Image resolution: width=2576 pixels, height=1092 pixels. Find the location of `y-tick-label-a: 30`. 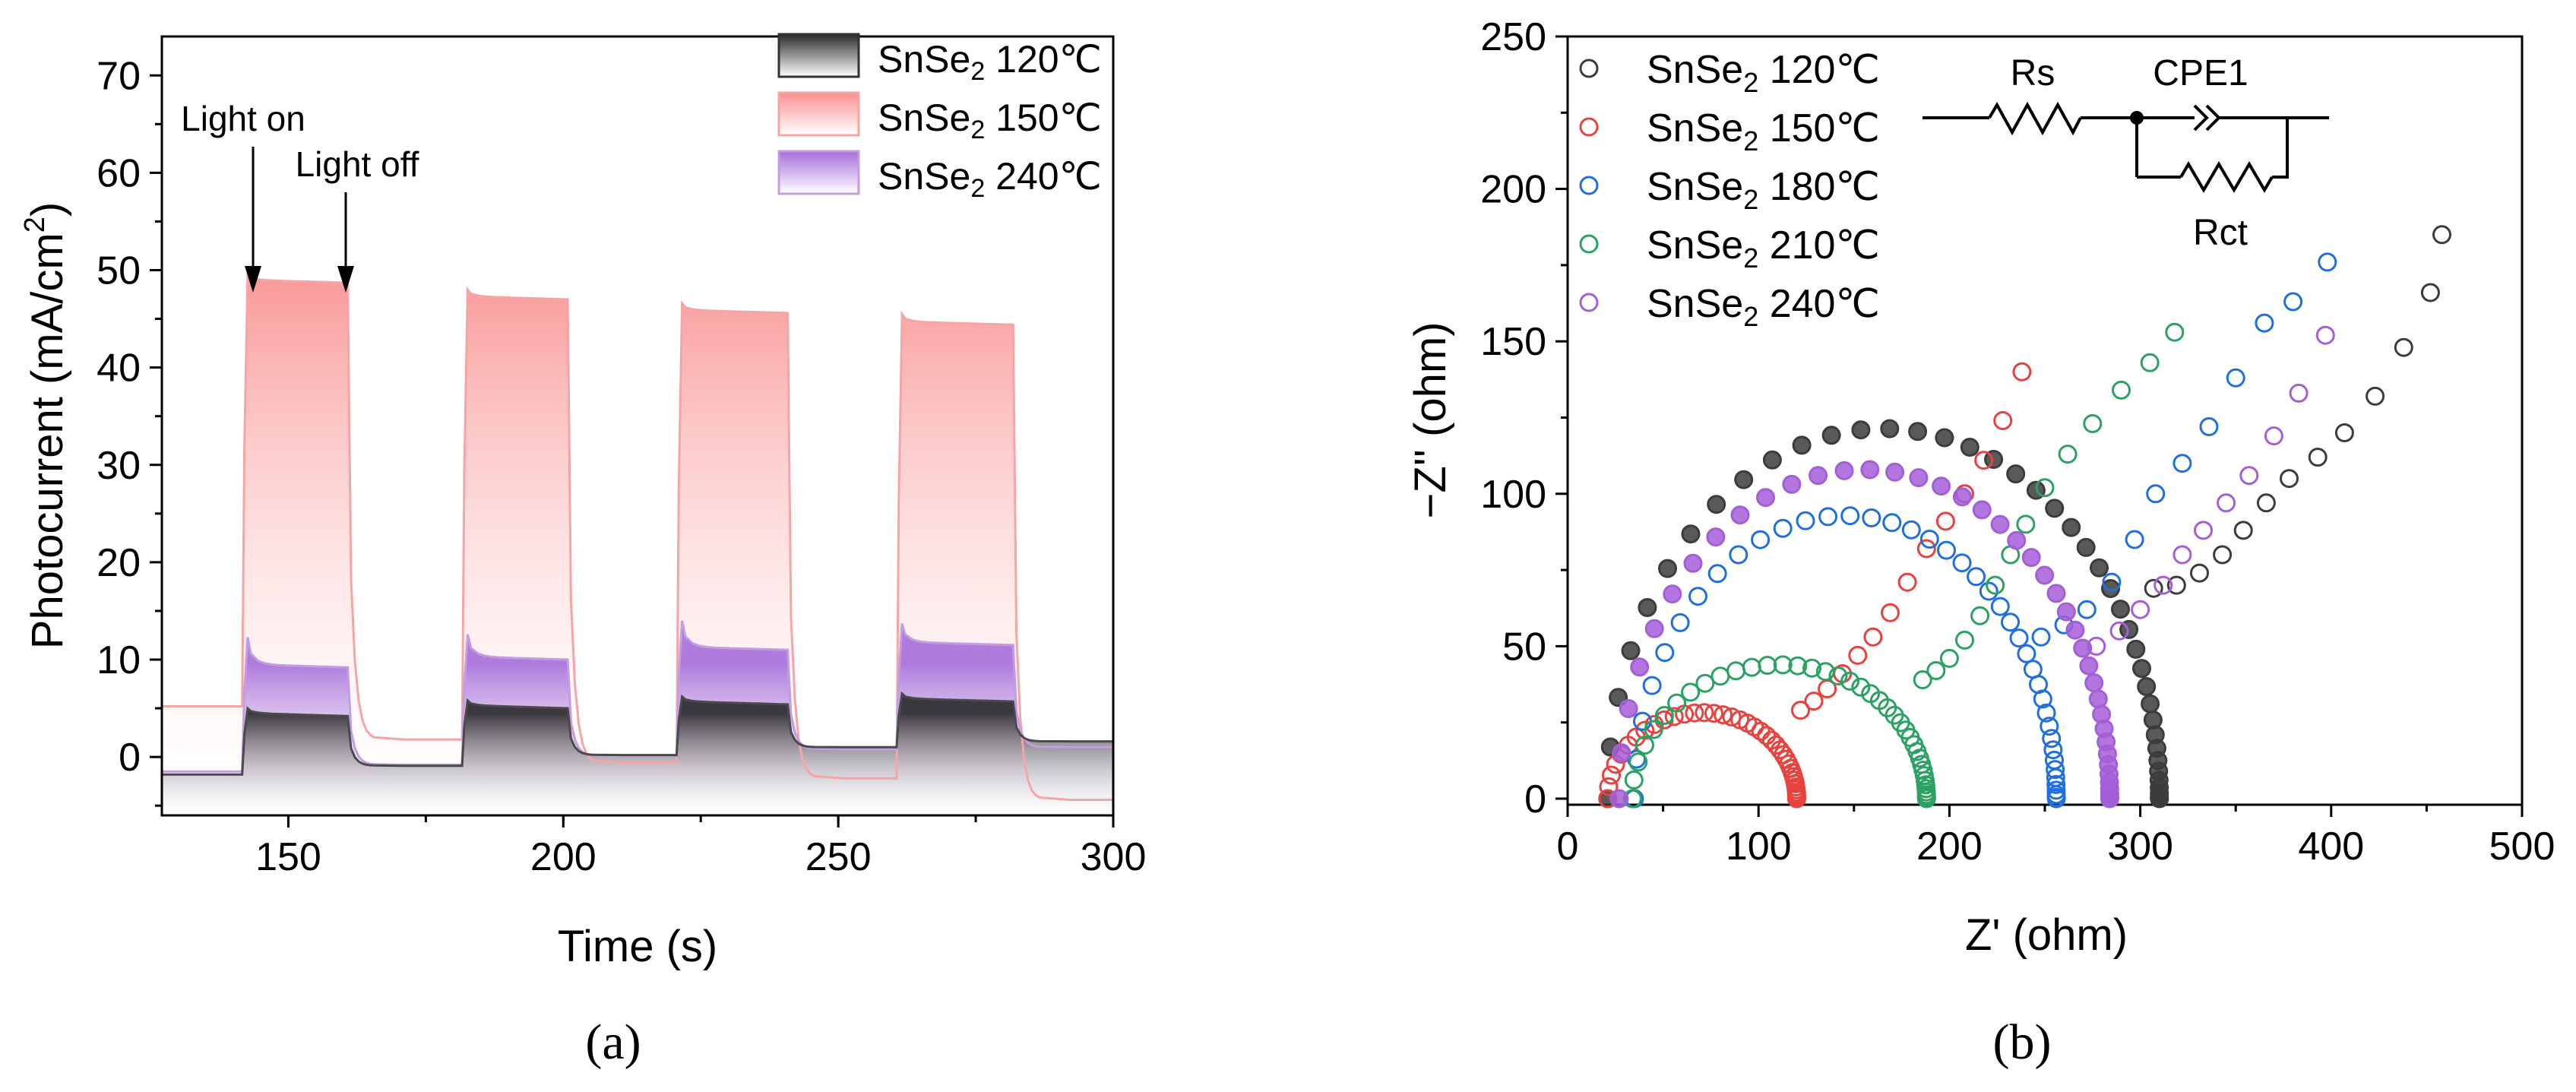

y-tick-label-a: 30 is located at coordinates (119, 466).